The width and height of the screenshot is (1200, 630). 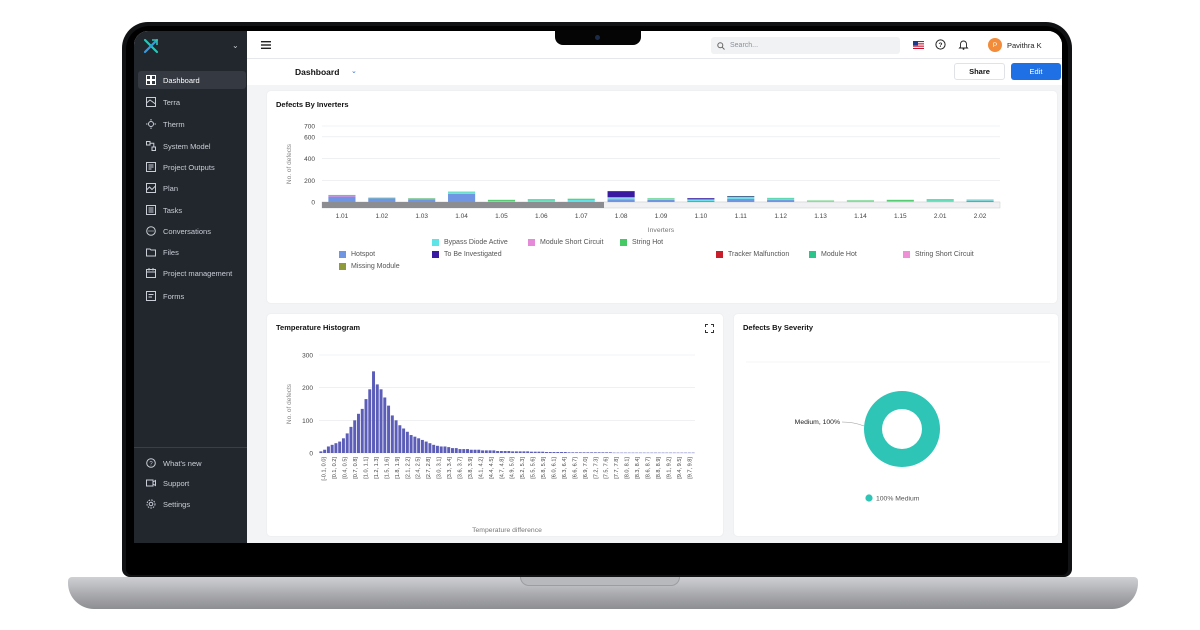 What do you see at coordinates (860, 201) in the screenshot?
I see `bar-1.14-bypass-diode-active` at bounding box center [860, 201].